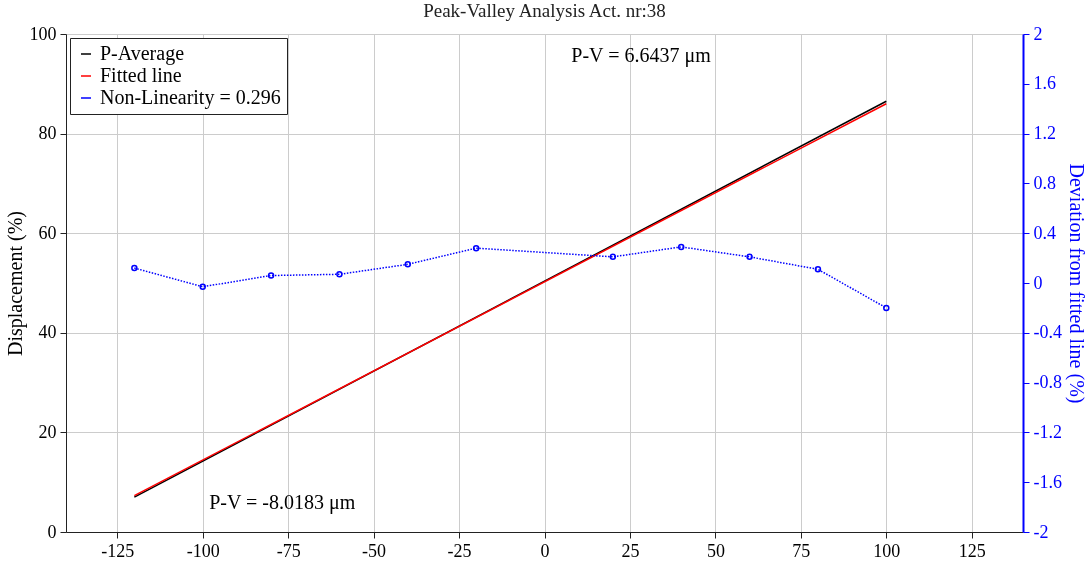 The height and width of the screenshot is (562, 1091). Describe the element at coordinates (1076, 283) in the screenshot. I see `y2-axis-title: Deviation from fitted line (%)` at that location.